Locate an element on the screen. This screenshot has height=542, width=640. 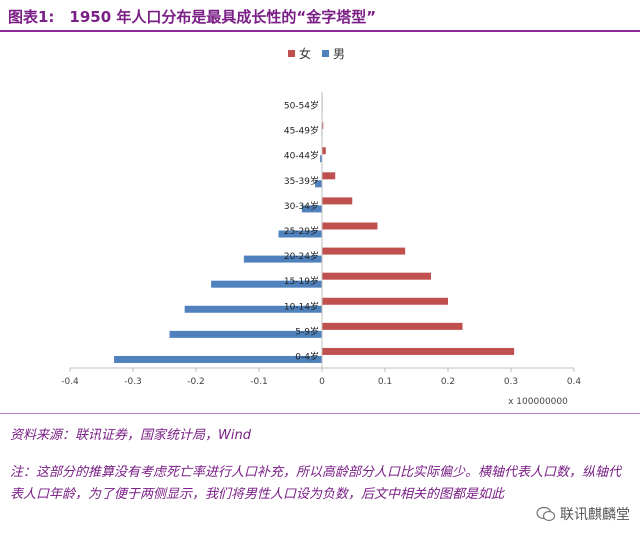
footer-divider is located at coordinates (320, 413).